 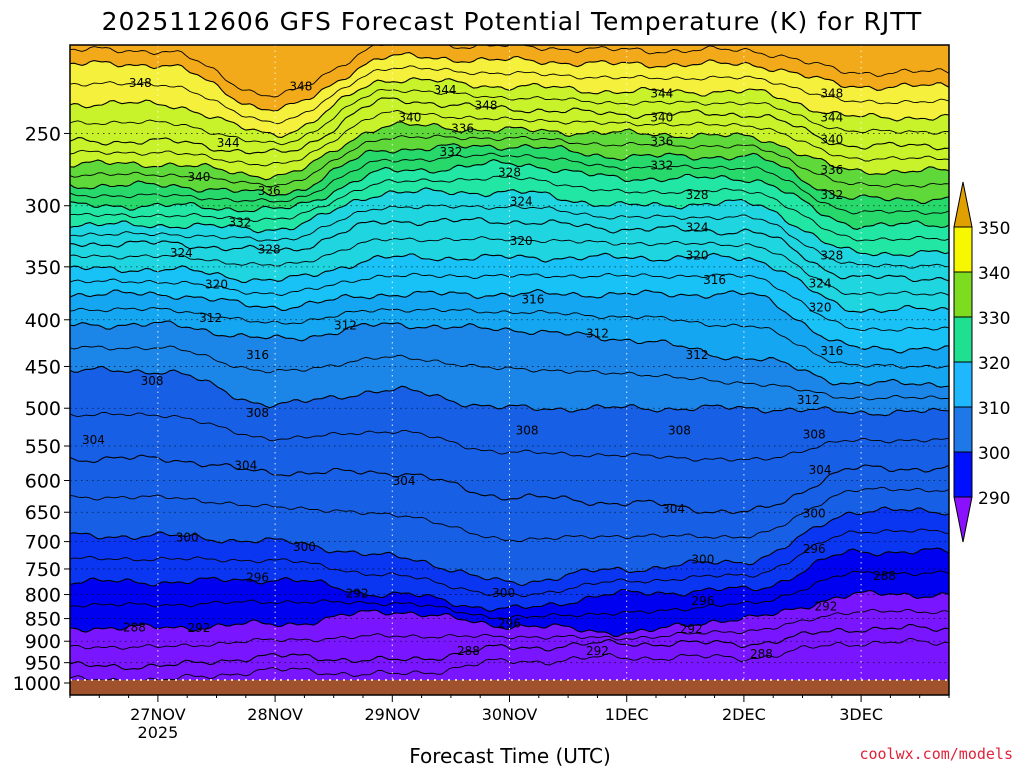 I want to click on colorbar-label: 350, so click(x=994, y=229).